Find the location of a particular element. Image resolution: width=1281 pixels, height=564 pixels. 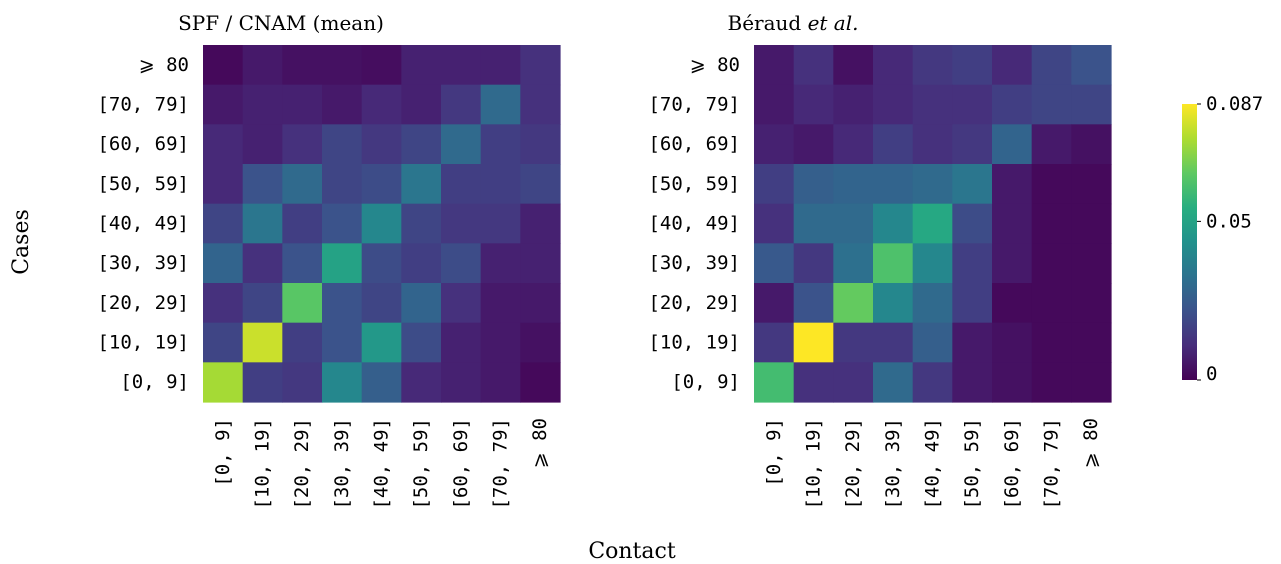

x-tick-label: [30, 39] is located at coordinates (342, 464).